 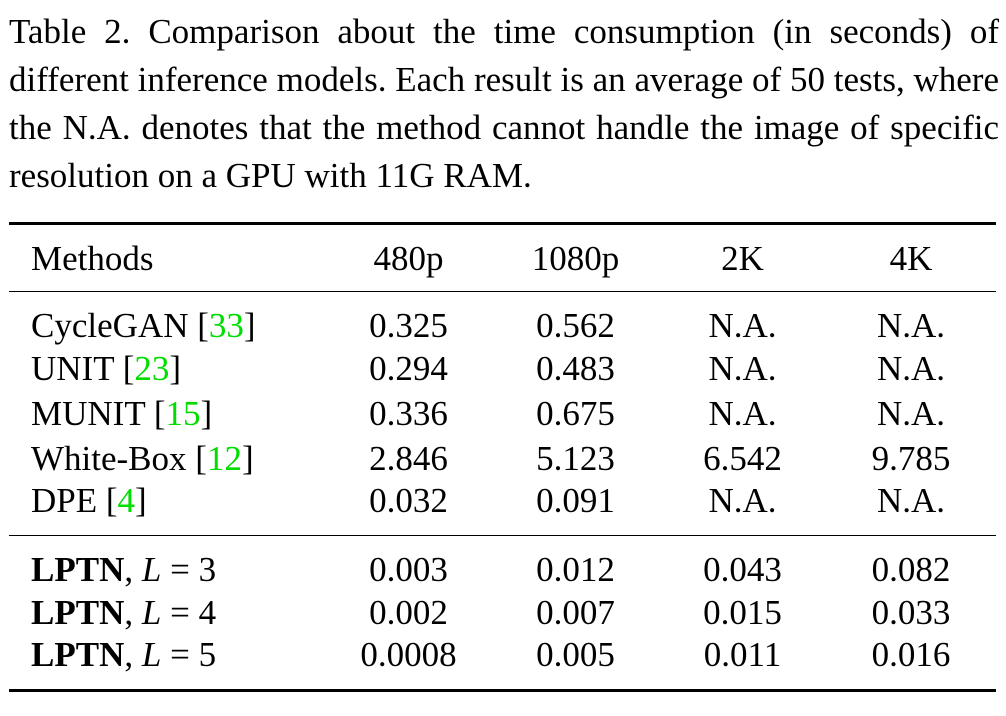 What do you see at coordinates (72, 368) in the screenshot?
I see `method-name: UNIT` at bounding box center [72, 368].